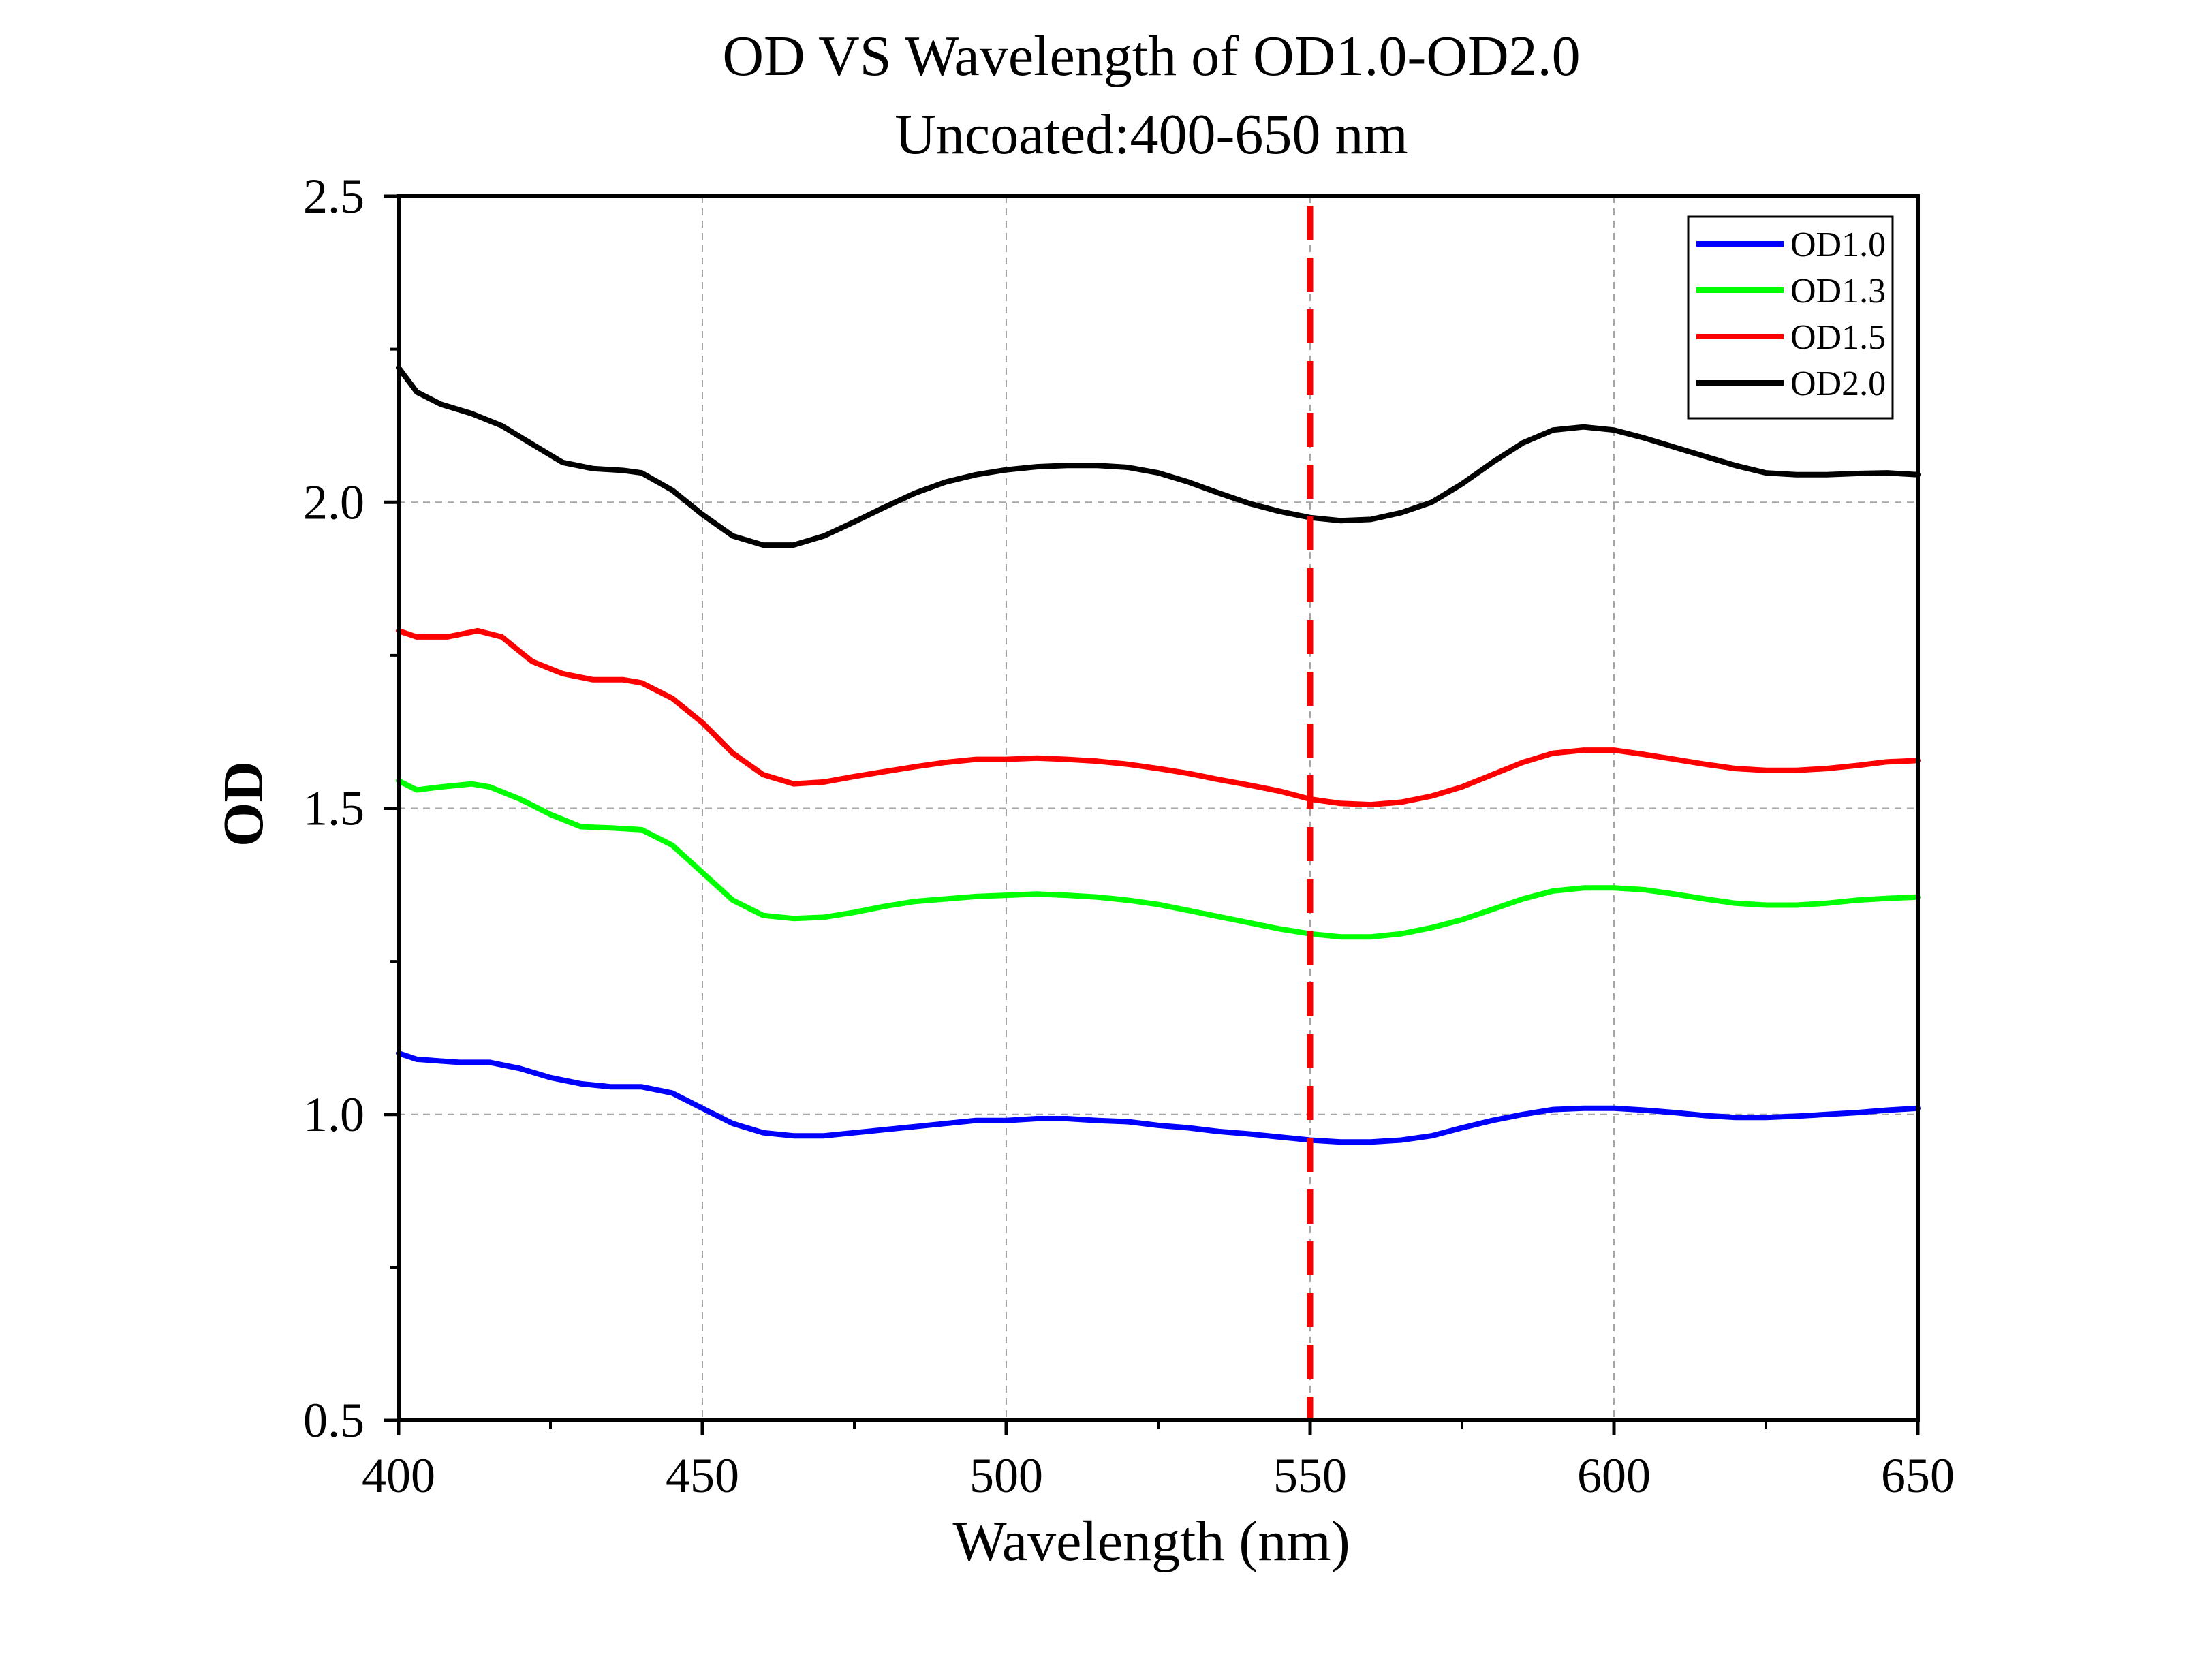  What do you see at coordinates (333, 1114) in the screenshot?
I see `y-tick-label: 1.0` at bounding box center [333, 1114].